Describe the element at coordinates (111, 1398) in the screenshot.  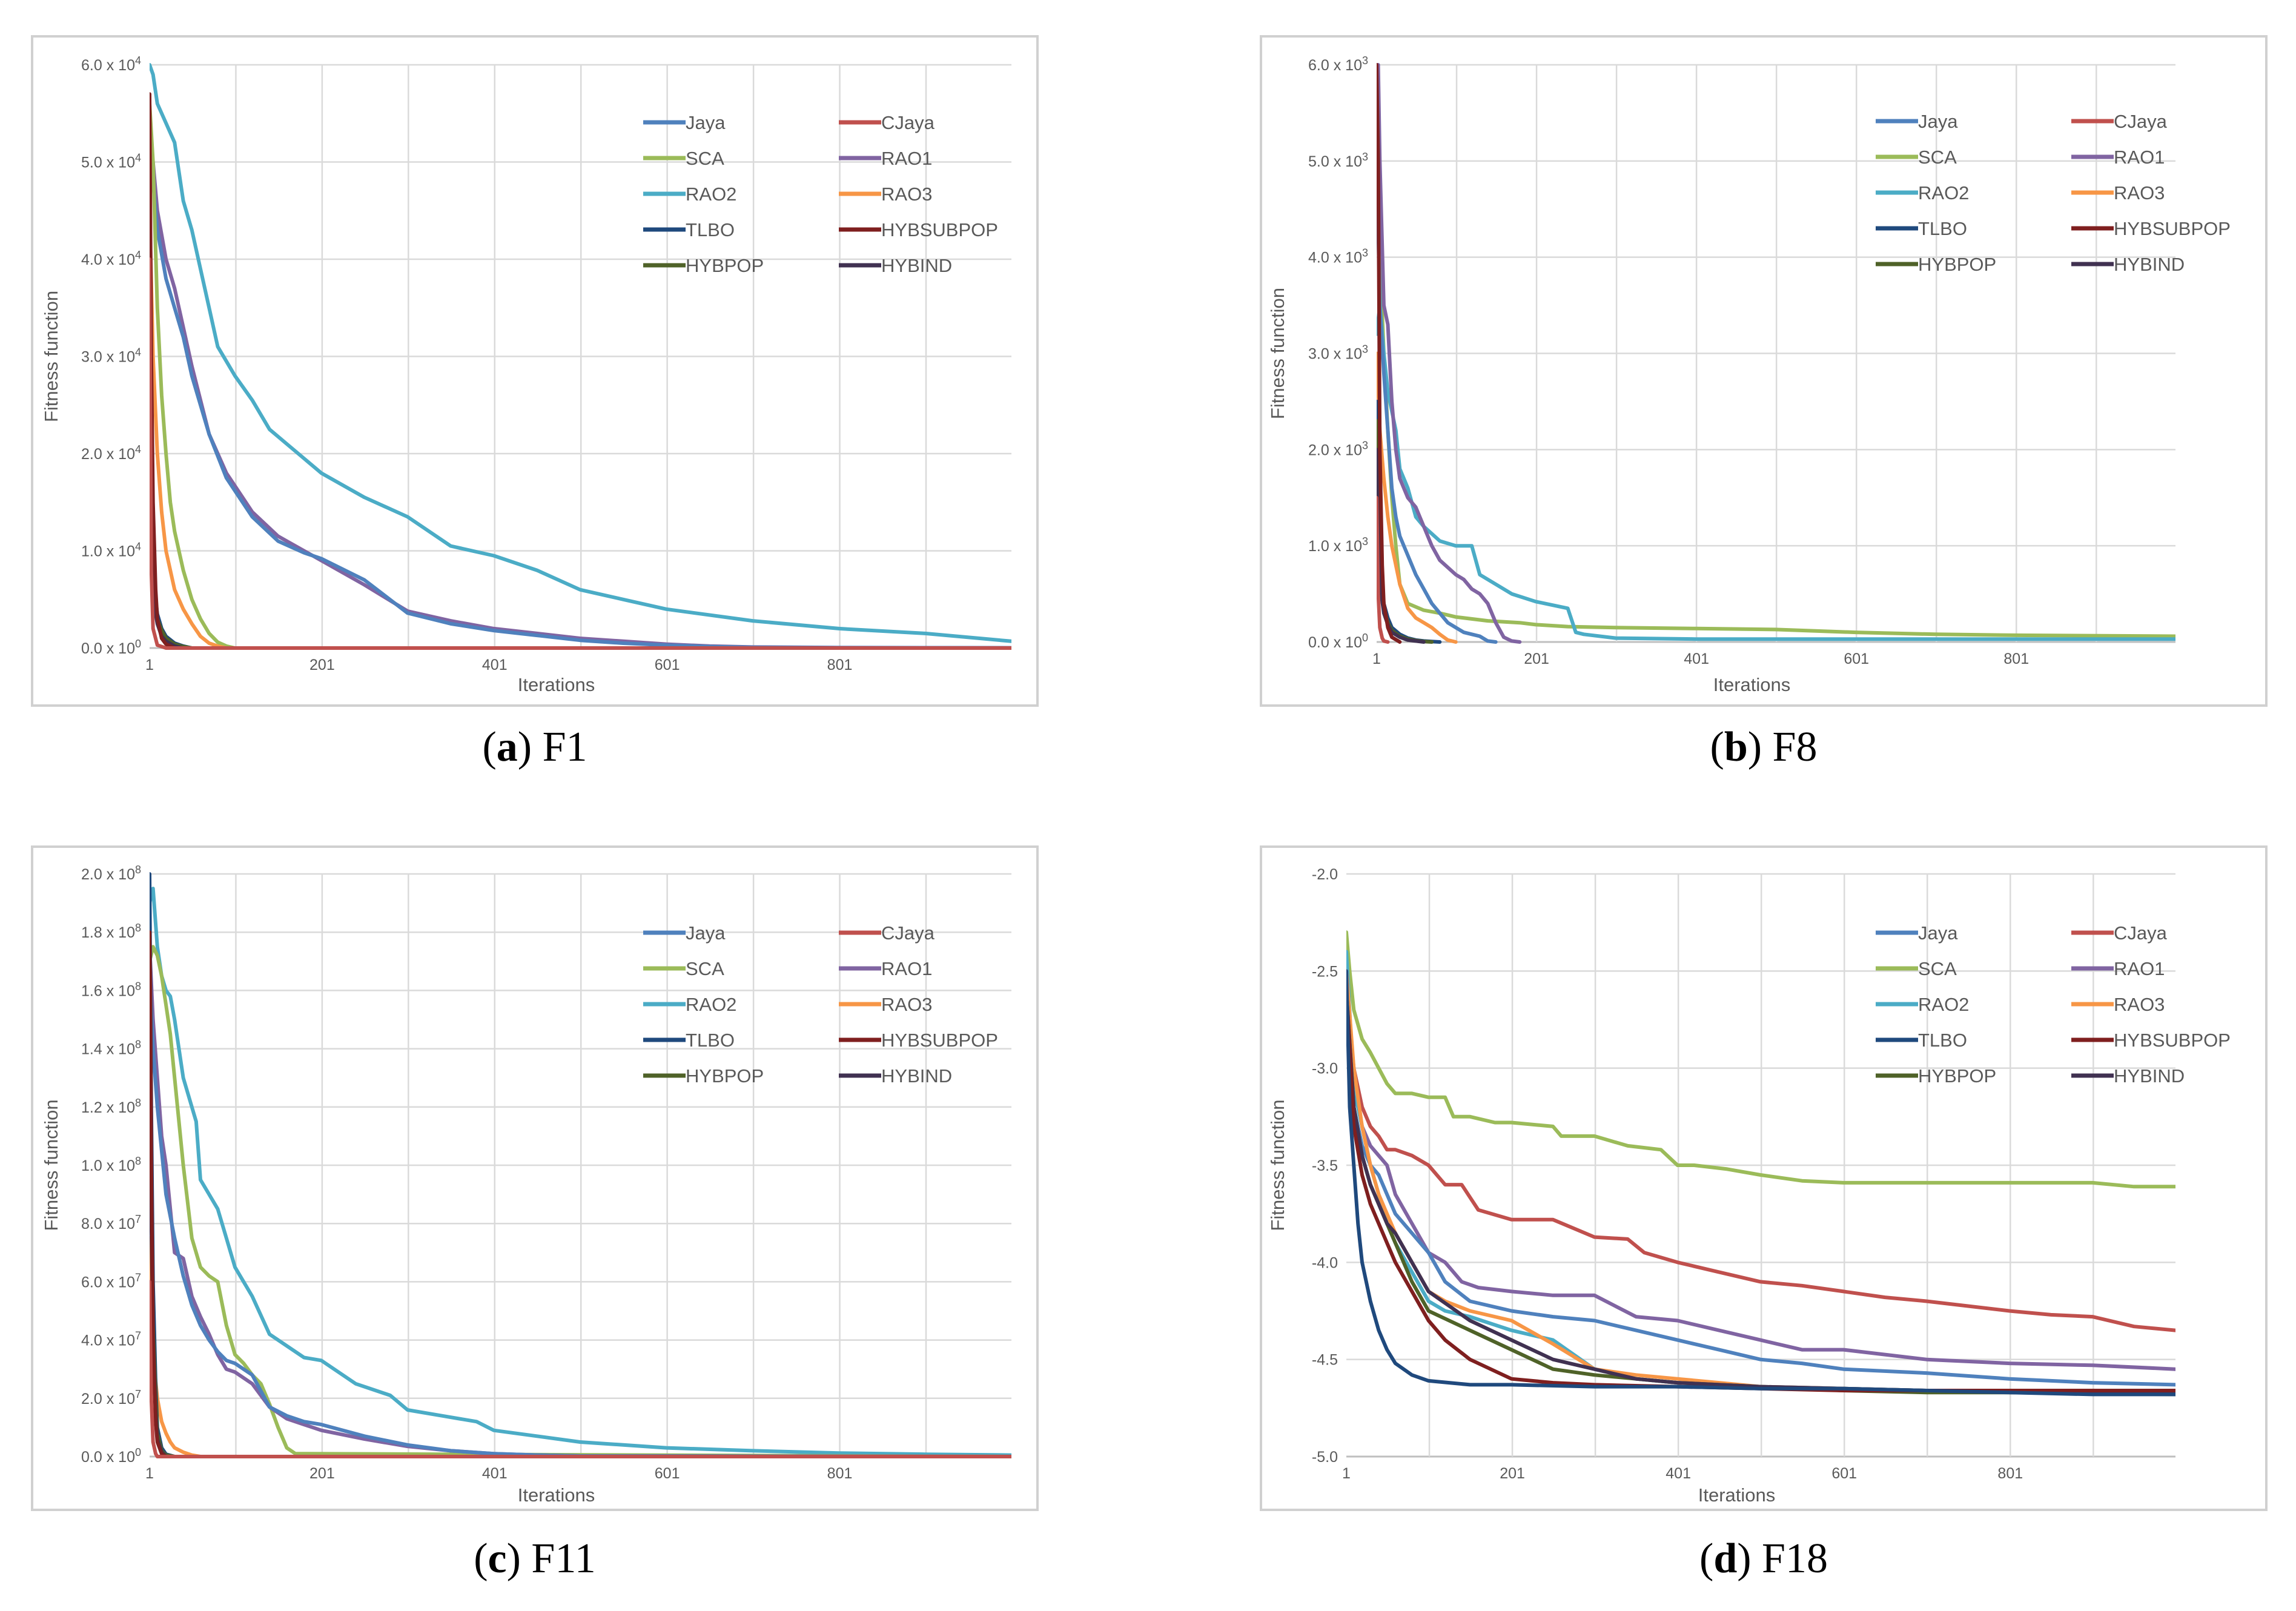
I see `y-tick-label: 2.0 x 10⁷` at that location.